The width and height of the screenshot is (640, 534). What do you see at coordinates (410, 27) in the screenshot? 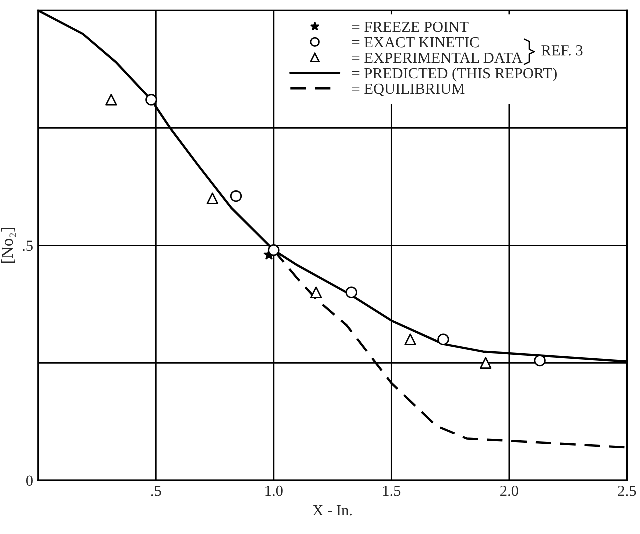
I see `legend-label: = FREEZE POINT` at bounding box center [410, 27].